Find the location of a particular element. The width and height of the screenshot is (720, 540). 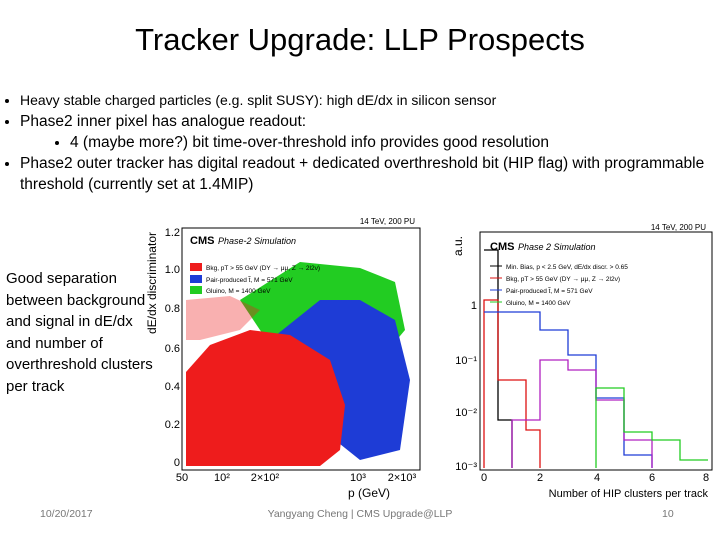

stop-histogram is located at coordinates (568, 389).